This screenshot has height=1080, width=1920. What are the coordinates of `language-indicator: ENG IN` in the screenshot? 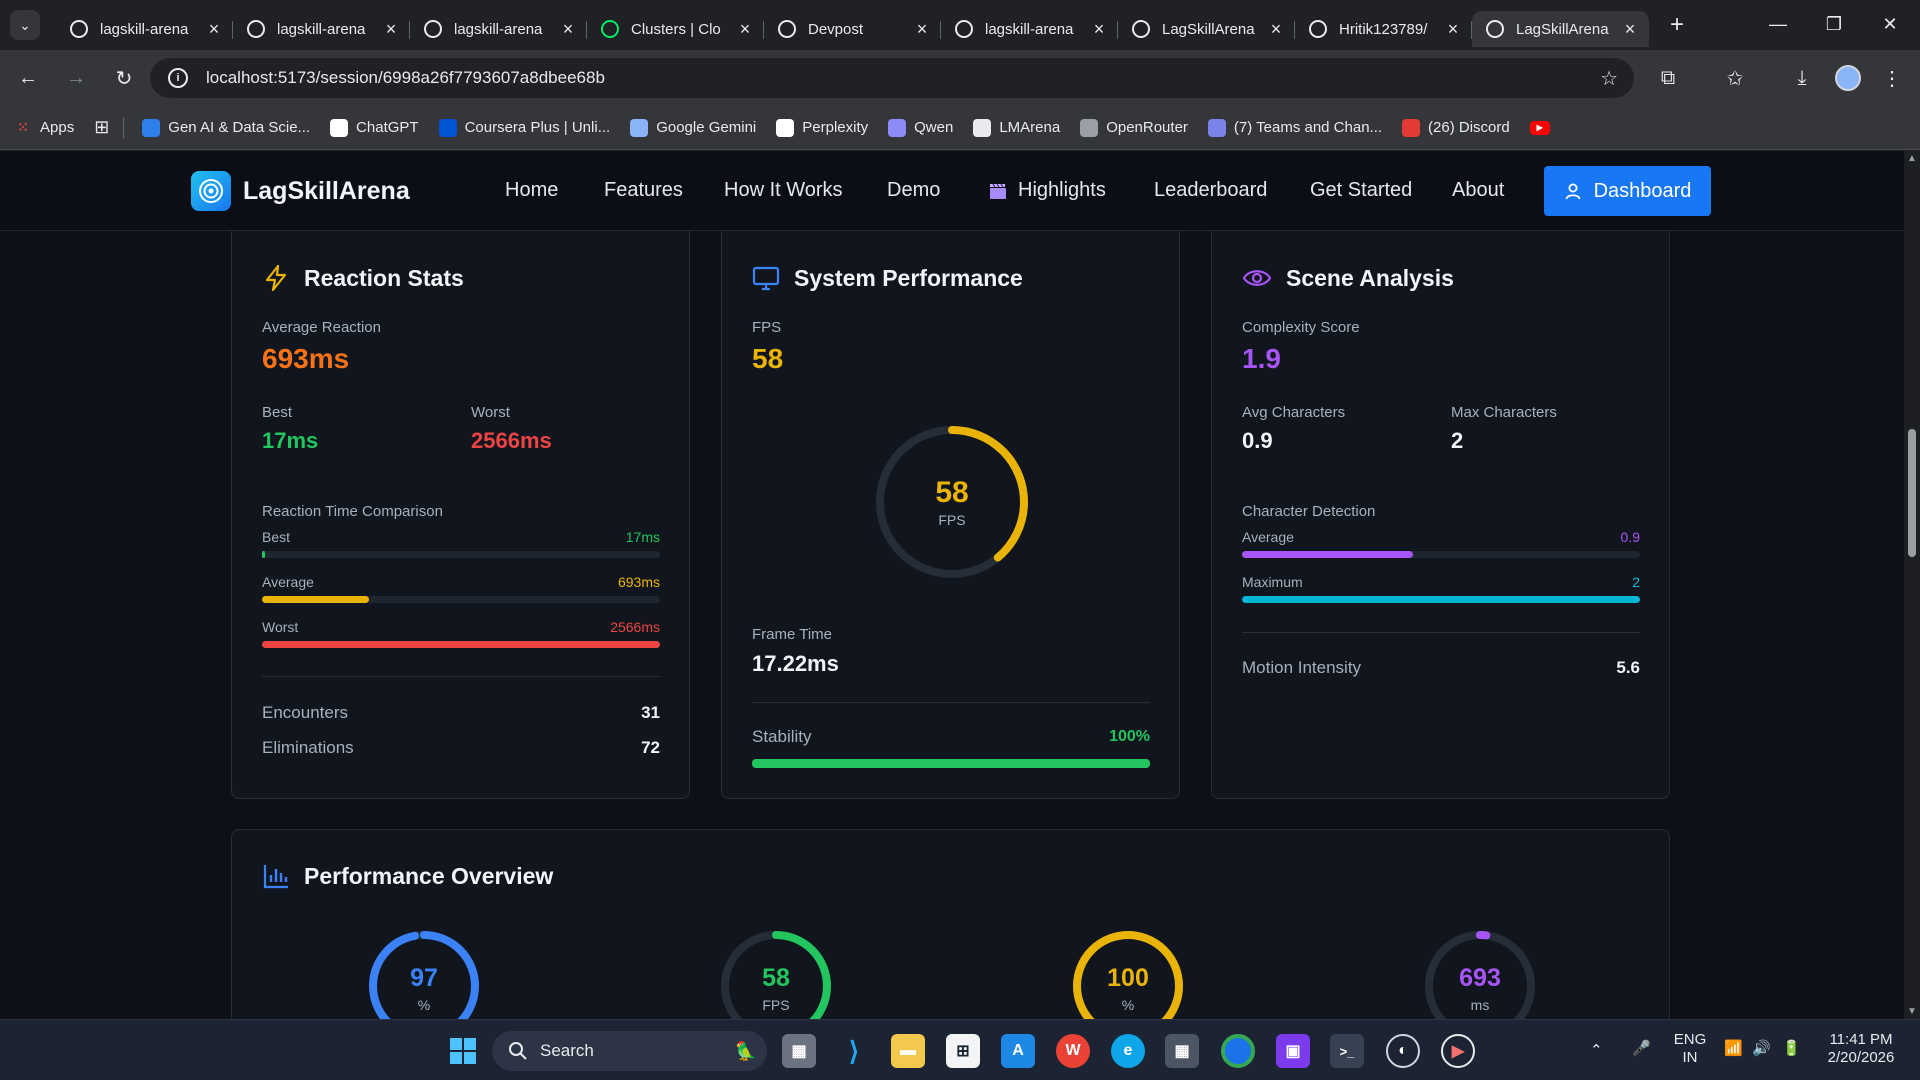 It's located at (1690, 1049).